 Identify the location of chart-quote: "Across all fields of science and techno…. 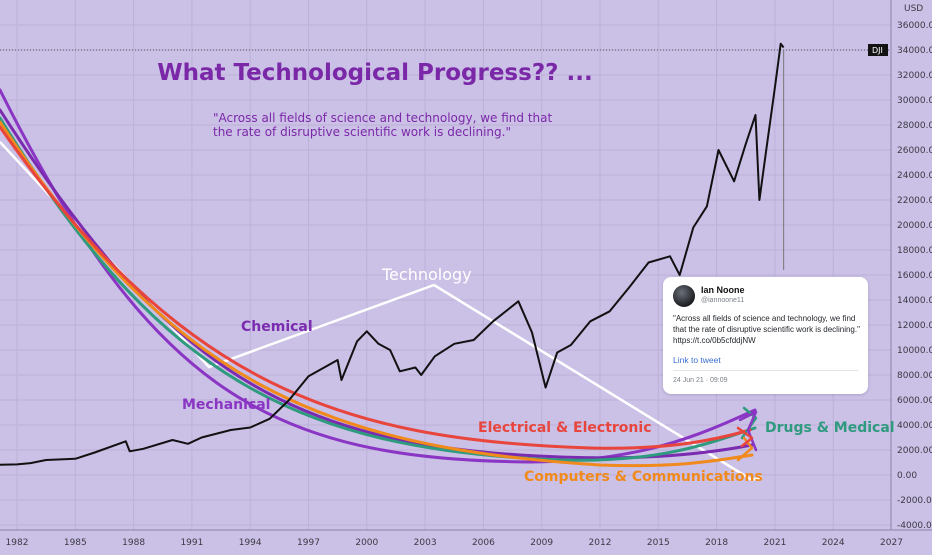
(383, 125).